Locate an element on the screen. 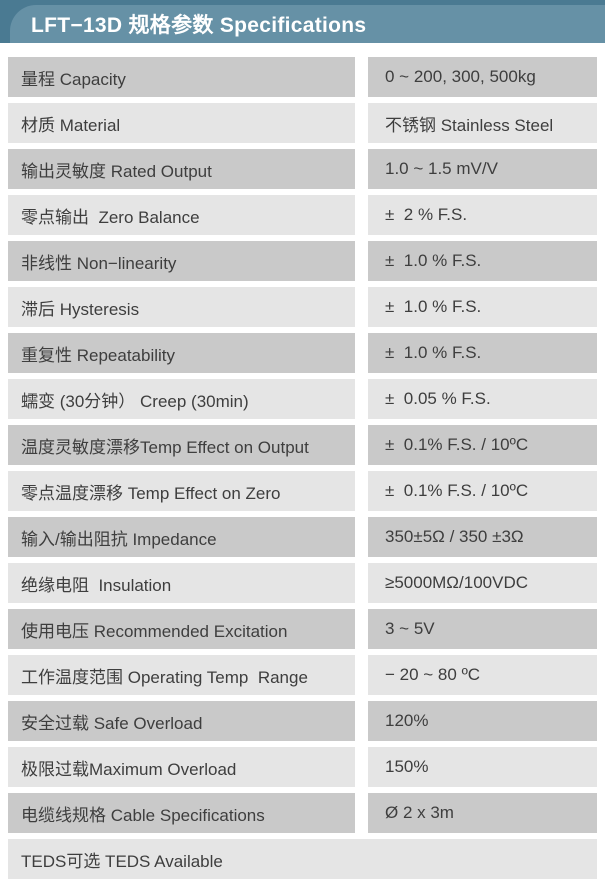 Image resolution: width=605 pixels, height=886 pixels. header-bar: LFT−13D 规格参数 Specifications is located at coordinates (302, 21).